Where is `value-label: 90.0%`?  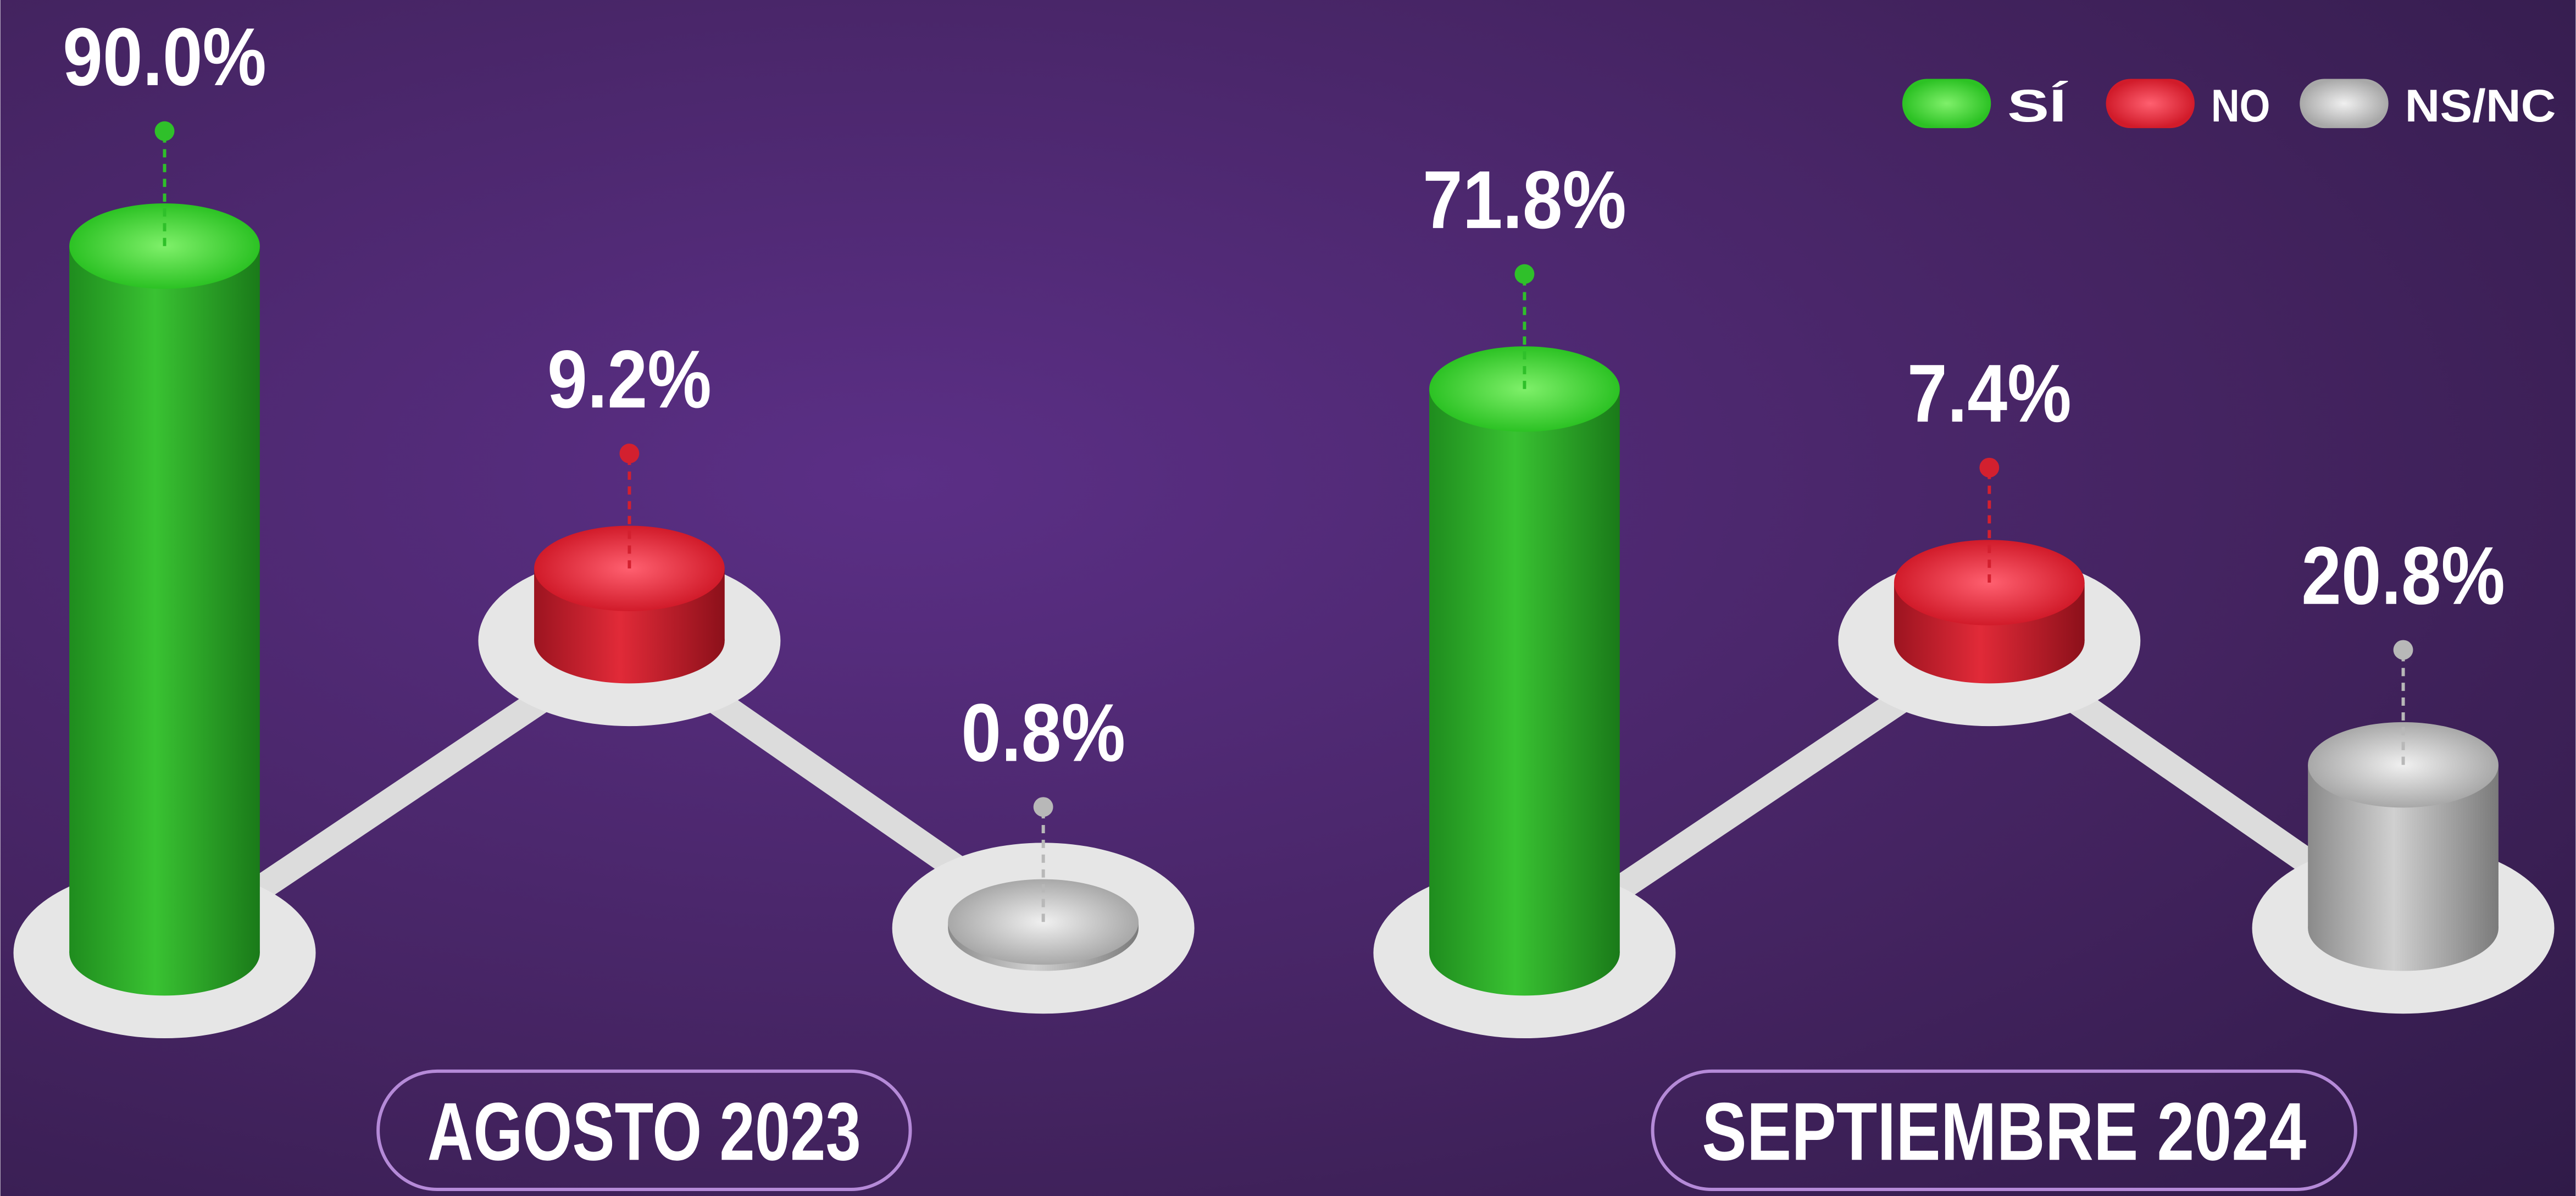
value-label: 90.0% is located at coordinates (165, 57).